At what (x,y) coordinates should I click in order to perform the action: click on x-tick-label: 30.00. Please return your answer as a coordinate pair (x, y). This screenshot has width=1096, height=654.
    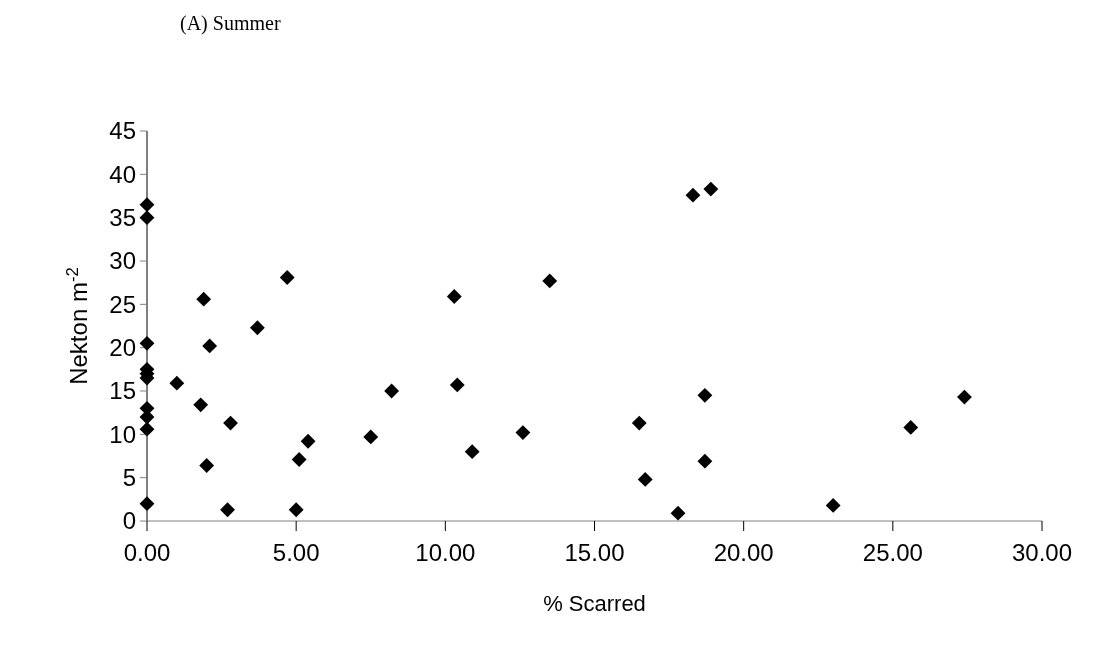
    Looking at the image, I should click on (1042, 552).